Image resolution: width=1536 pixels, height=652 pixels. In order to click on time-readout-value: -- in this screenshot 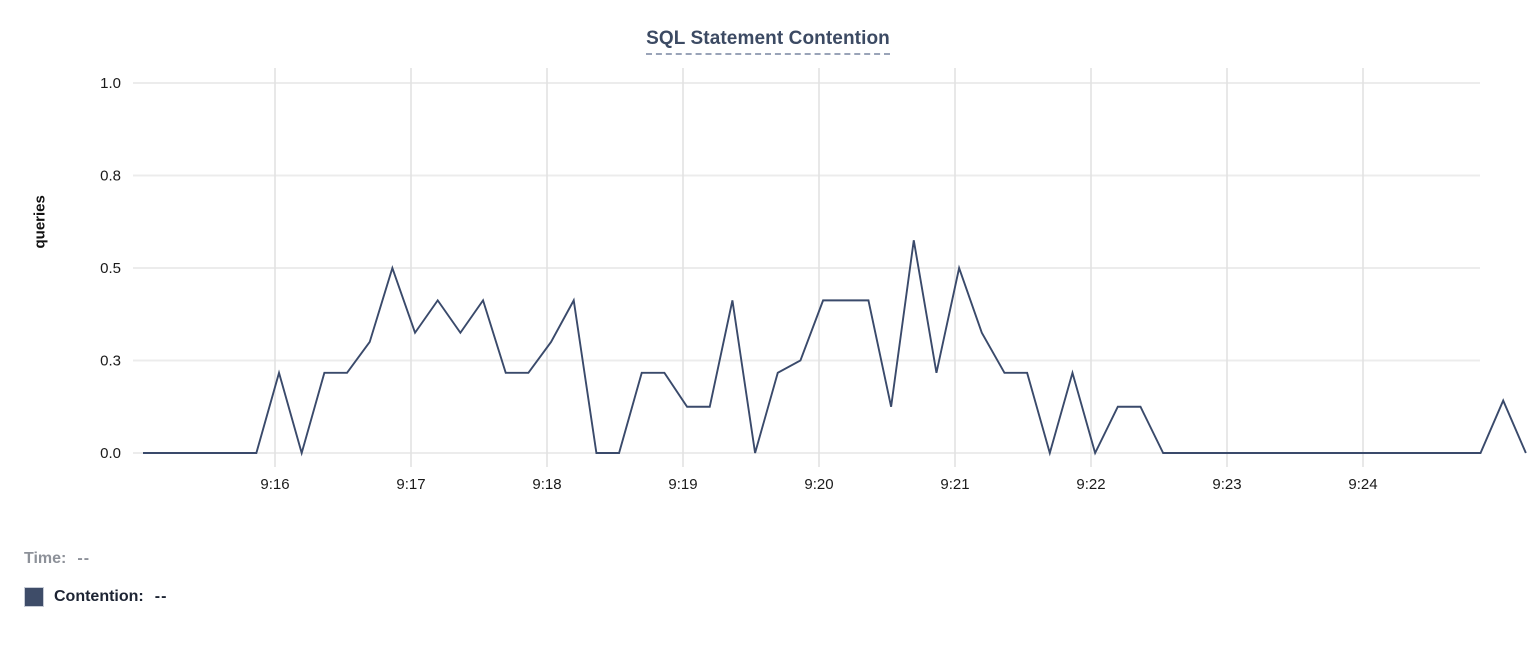, I will do `click(84, 558)`.